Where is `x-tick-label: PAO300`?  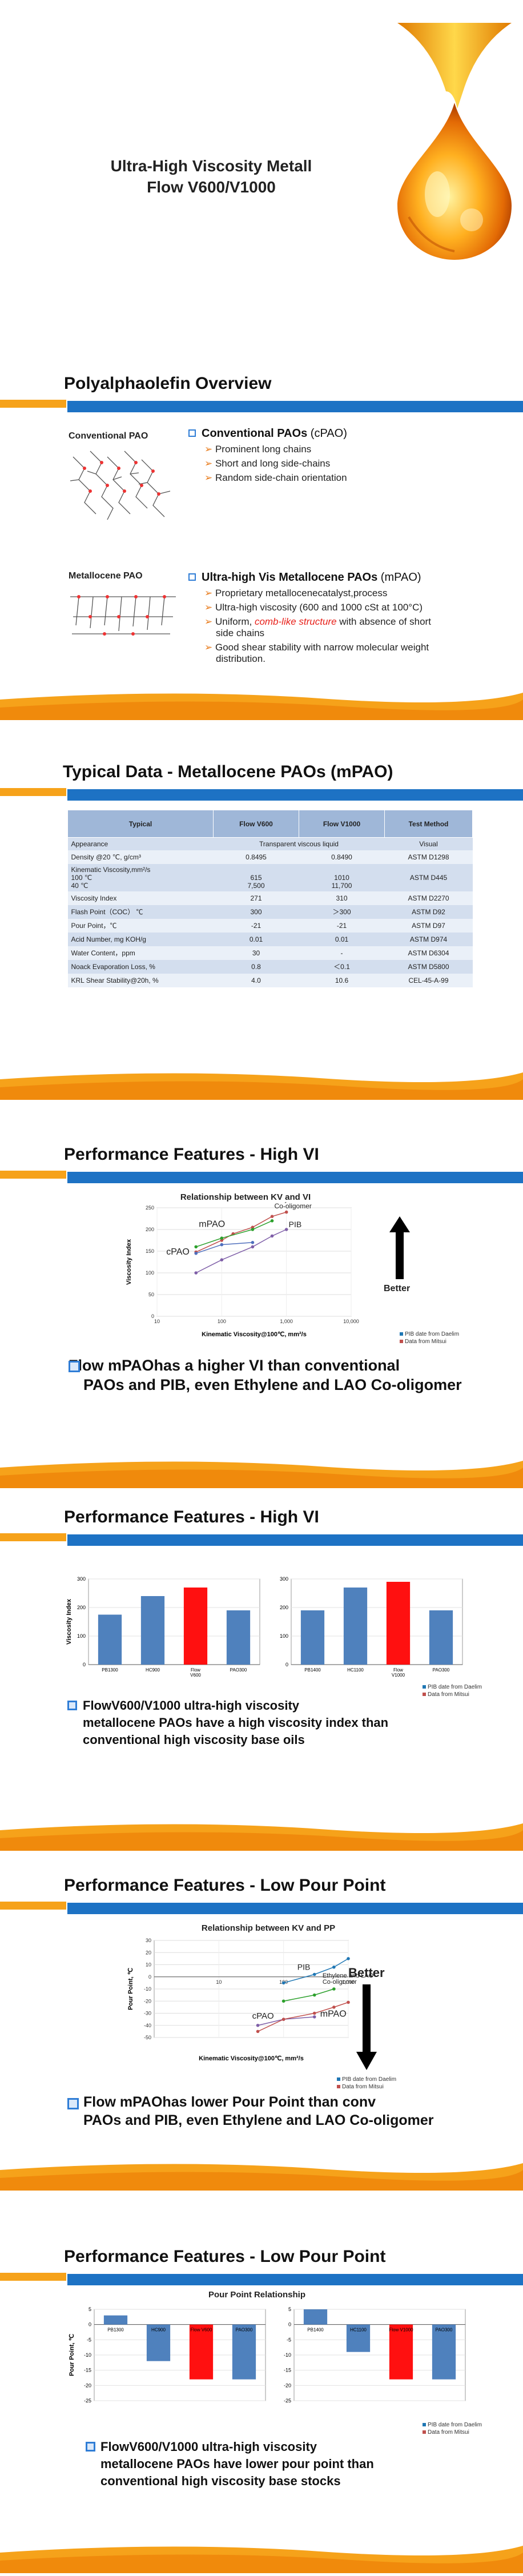 x-tick-label: PAO300 is located at coordinates (245, 2330).